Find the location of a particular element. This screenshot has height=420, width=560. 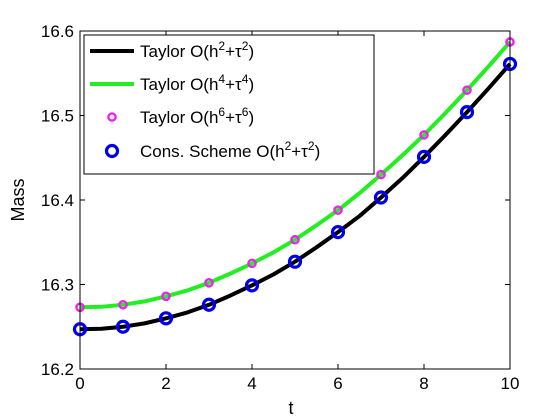

y-axis-label: Mass is located at coordinates (18, 199).